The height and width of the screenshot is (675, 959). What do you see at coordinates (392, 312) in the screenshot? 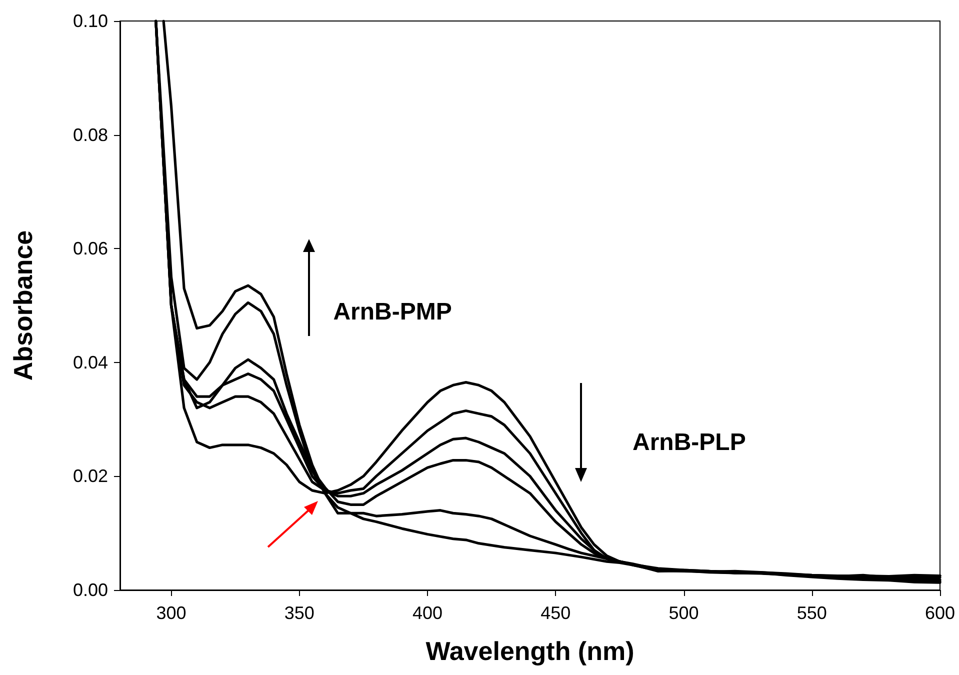
I see `annotation: ArnB-PMP` at bounding box center [392, 312].